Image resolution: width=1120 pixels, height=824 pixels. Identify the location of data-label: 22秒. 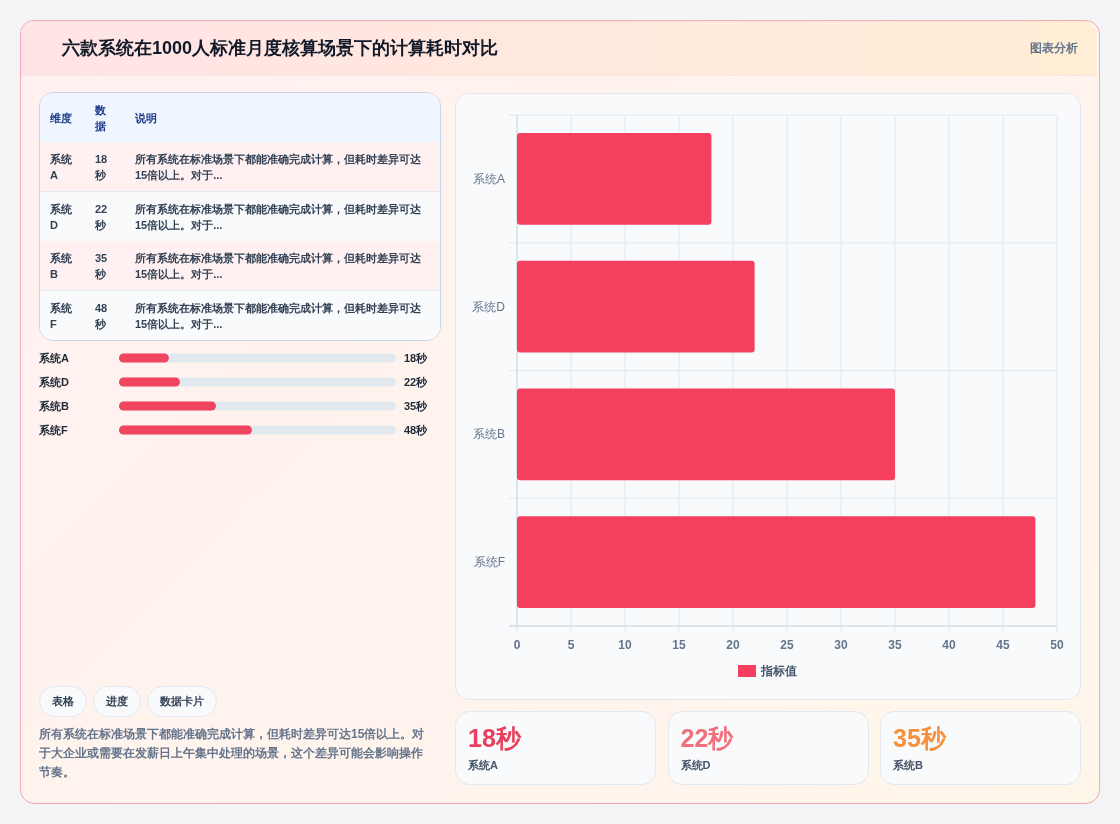
(416, 382).